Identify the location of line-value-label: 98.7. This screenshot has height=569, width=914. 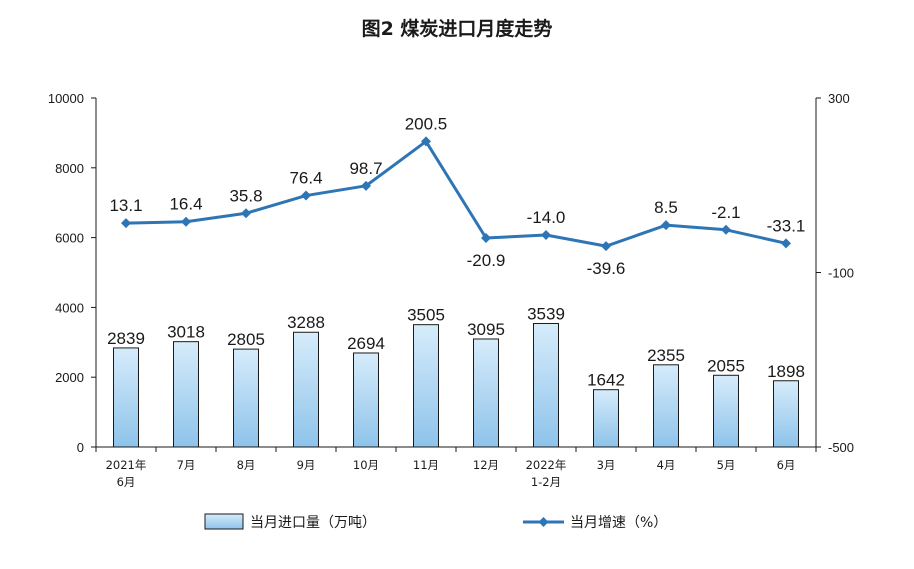
(365, 168).